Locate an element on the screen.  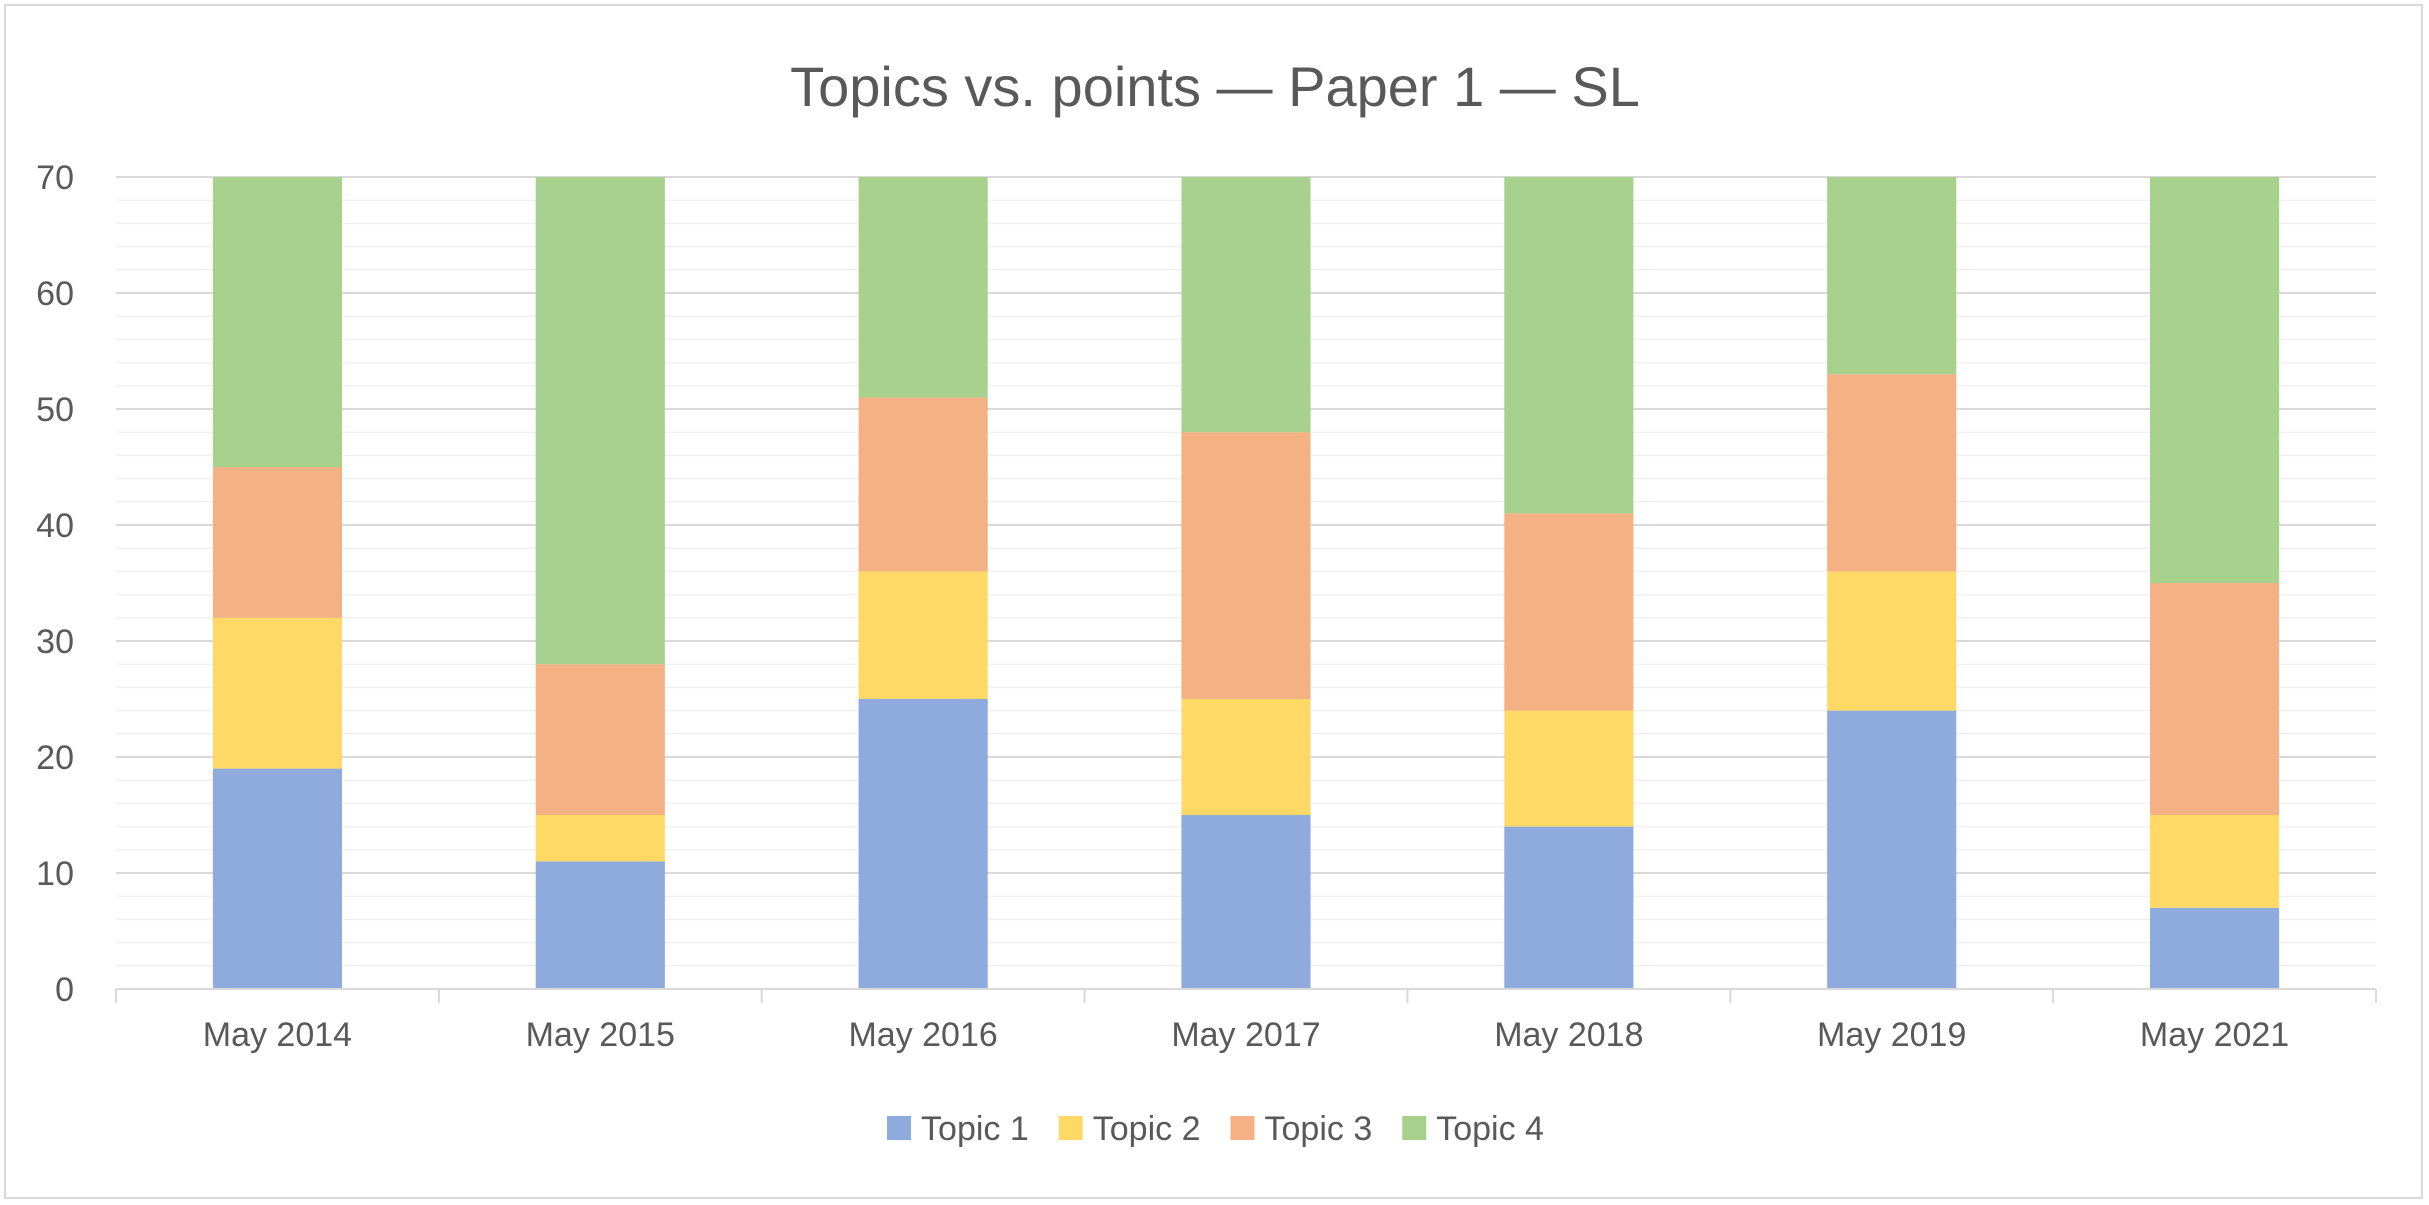
y-tick-label: 20 is located at coordinates (55, 758).